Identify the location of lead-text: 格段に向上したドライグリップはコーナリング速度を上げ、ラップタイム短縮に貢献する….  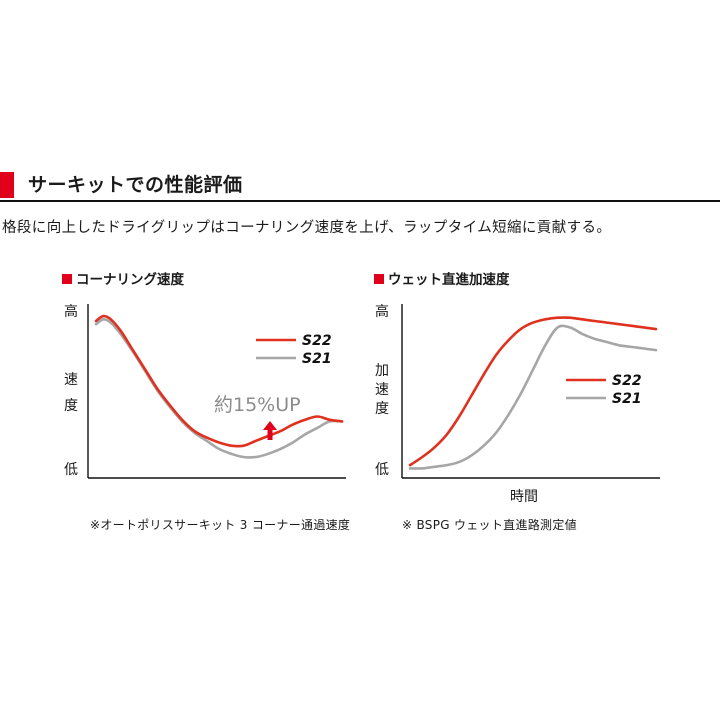
(307, 228).